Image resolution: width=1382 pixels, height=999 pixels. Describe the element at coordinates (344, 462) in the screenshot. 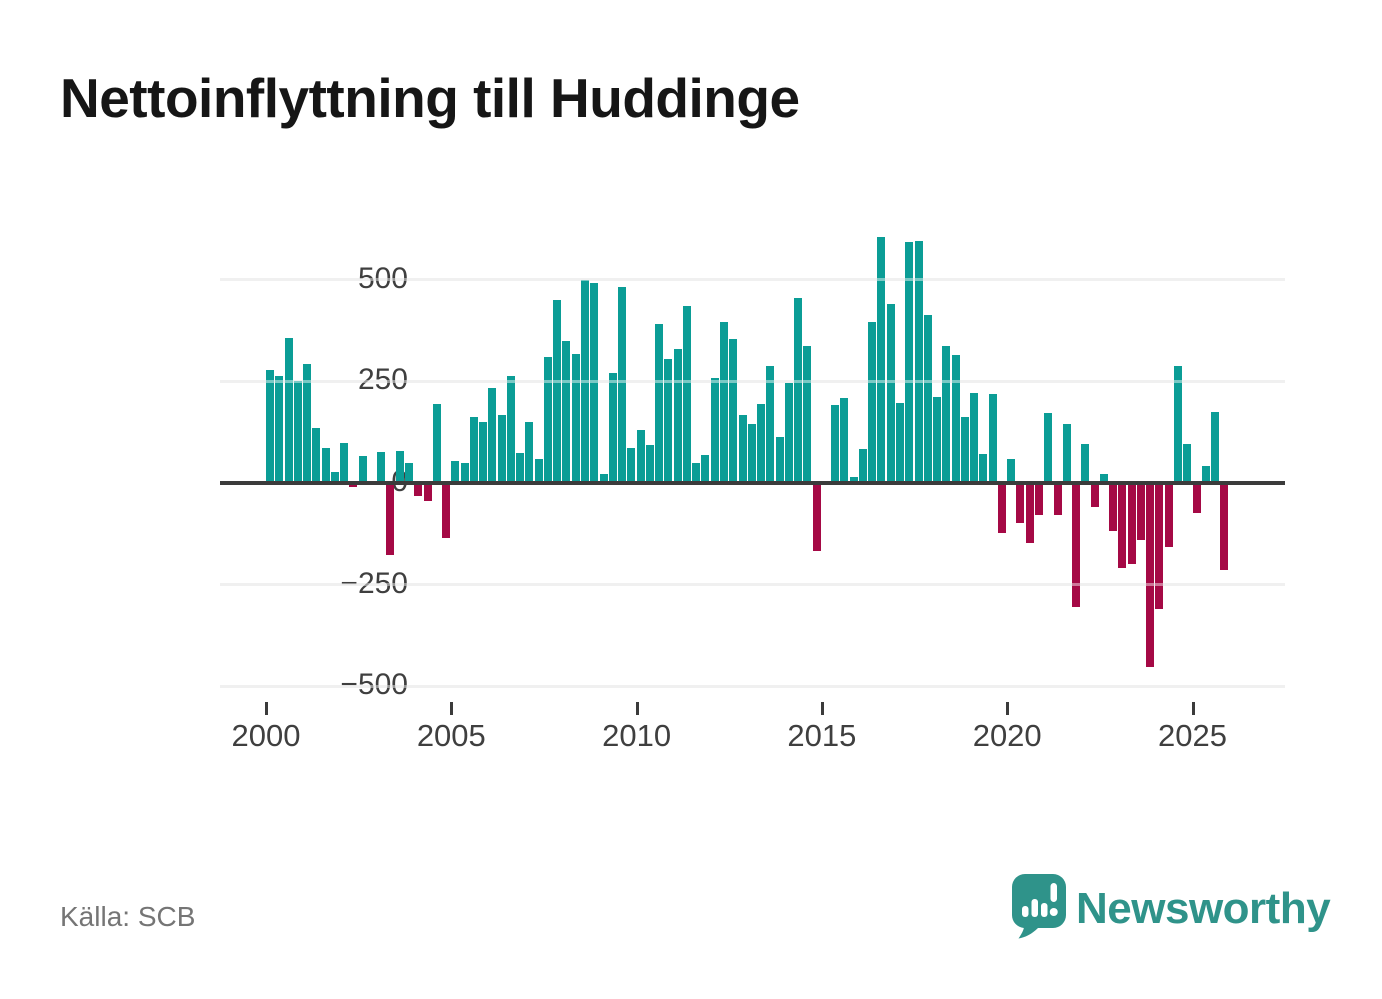

I see `bar-2002-Q1` at that location.